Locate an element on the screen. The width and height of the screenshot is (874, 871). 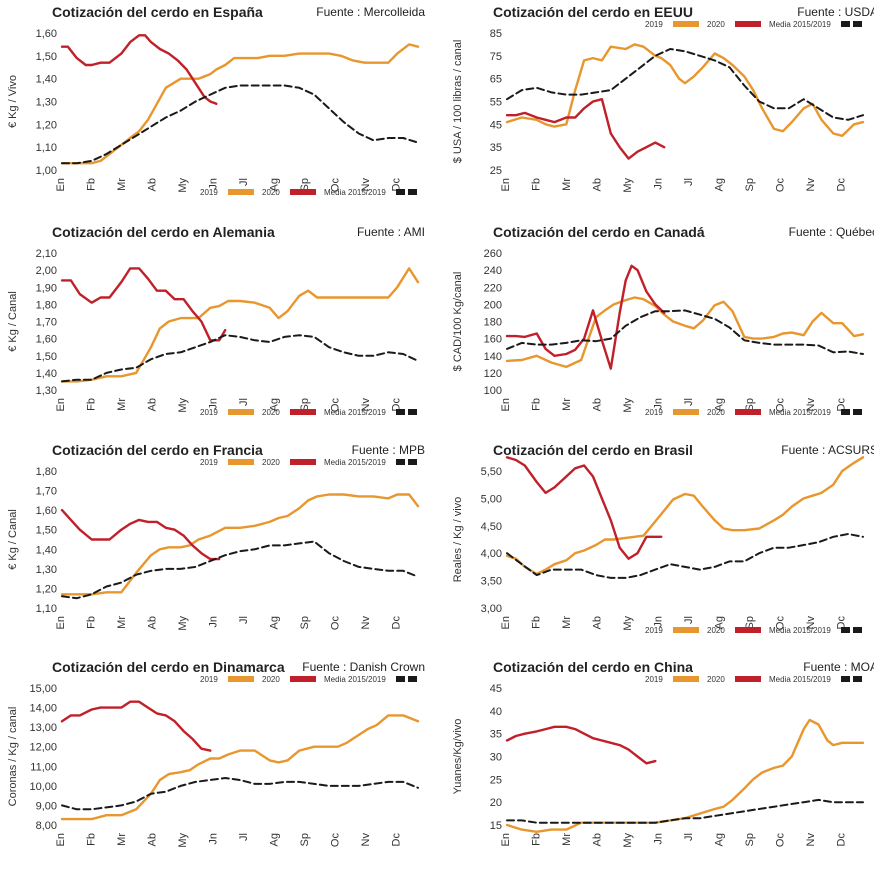
chart-source: Fuente : Québec is located at coordinates (831, 232).